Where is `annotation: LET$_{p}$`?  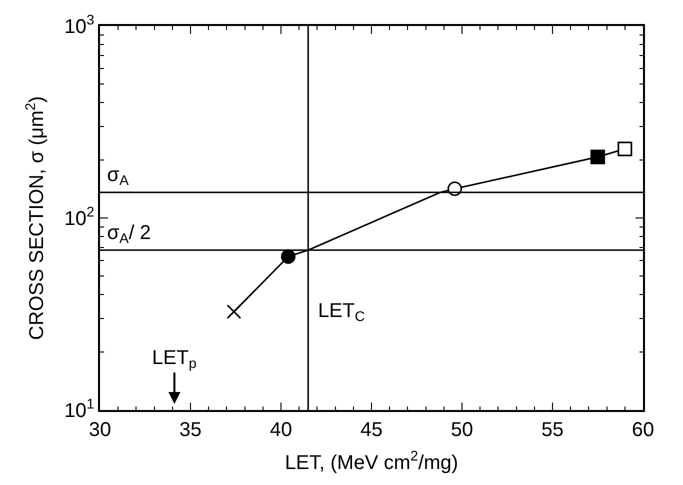 annotation: LET$_{p}$ is located at coordinates (174, 359).